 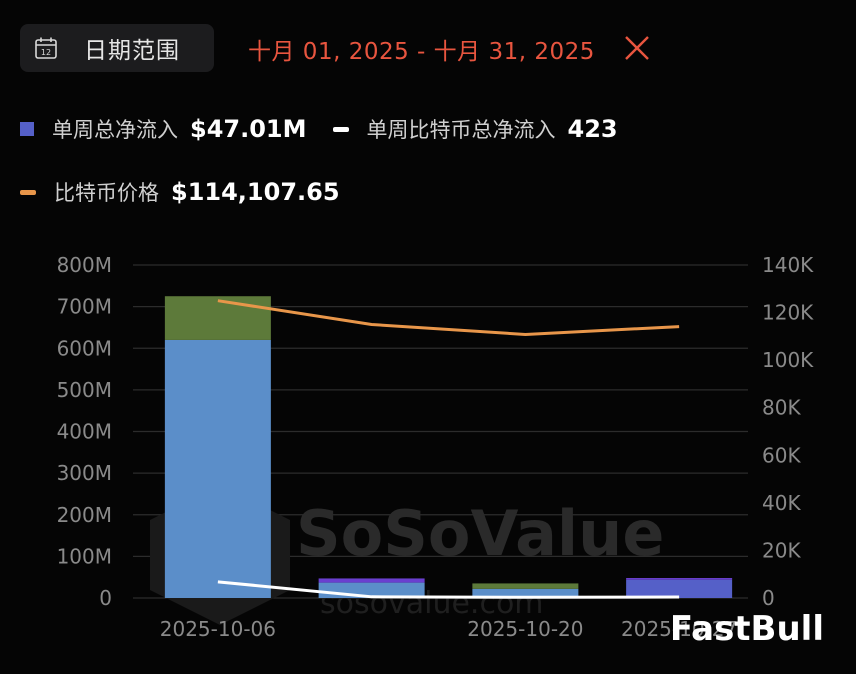 What do you see at coordinates (448, 629) in the screenshot?
I see `x-axis: 2025-10-06 2025-10-20 2025-10-27` at bounding box center [448, 629].